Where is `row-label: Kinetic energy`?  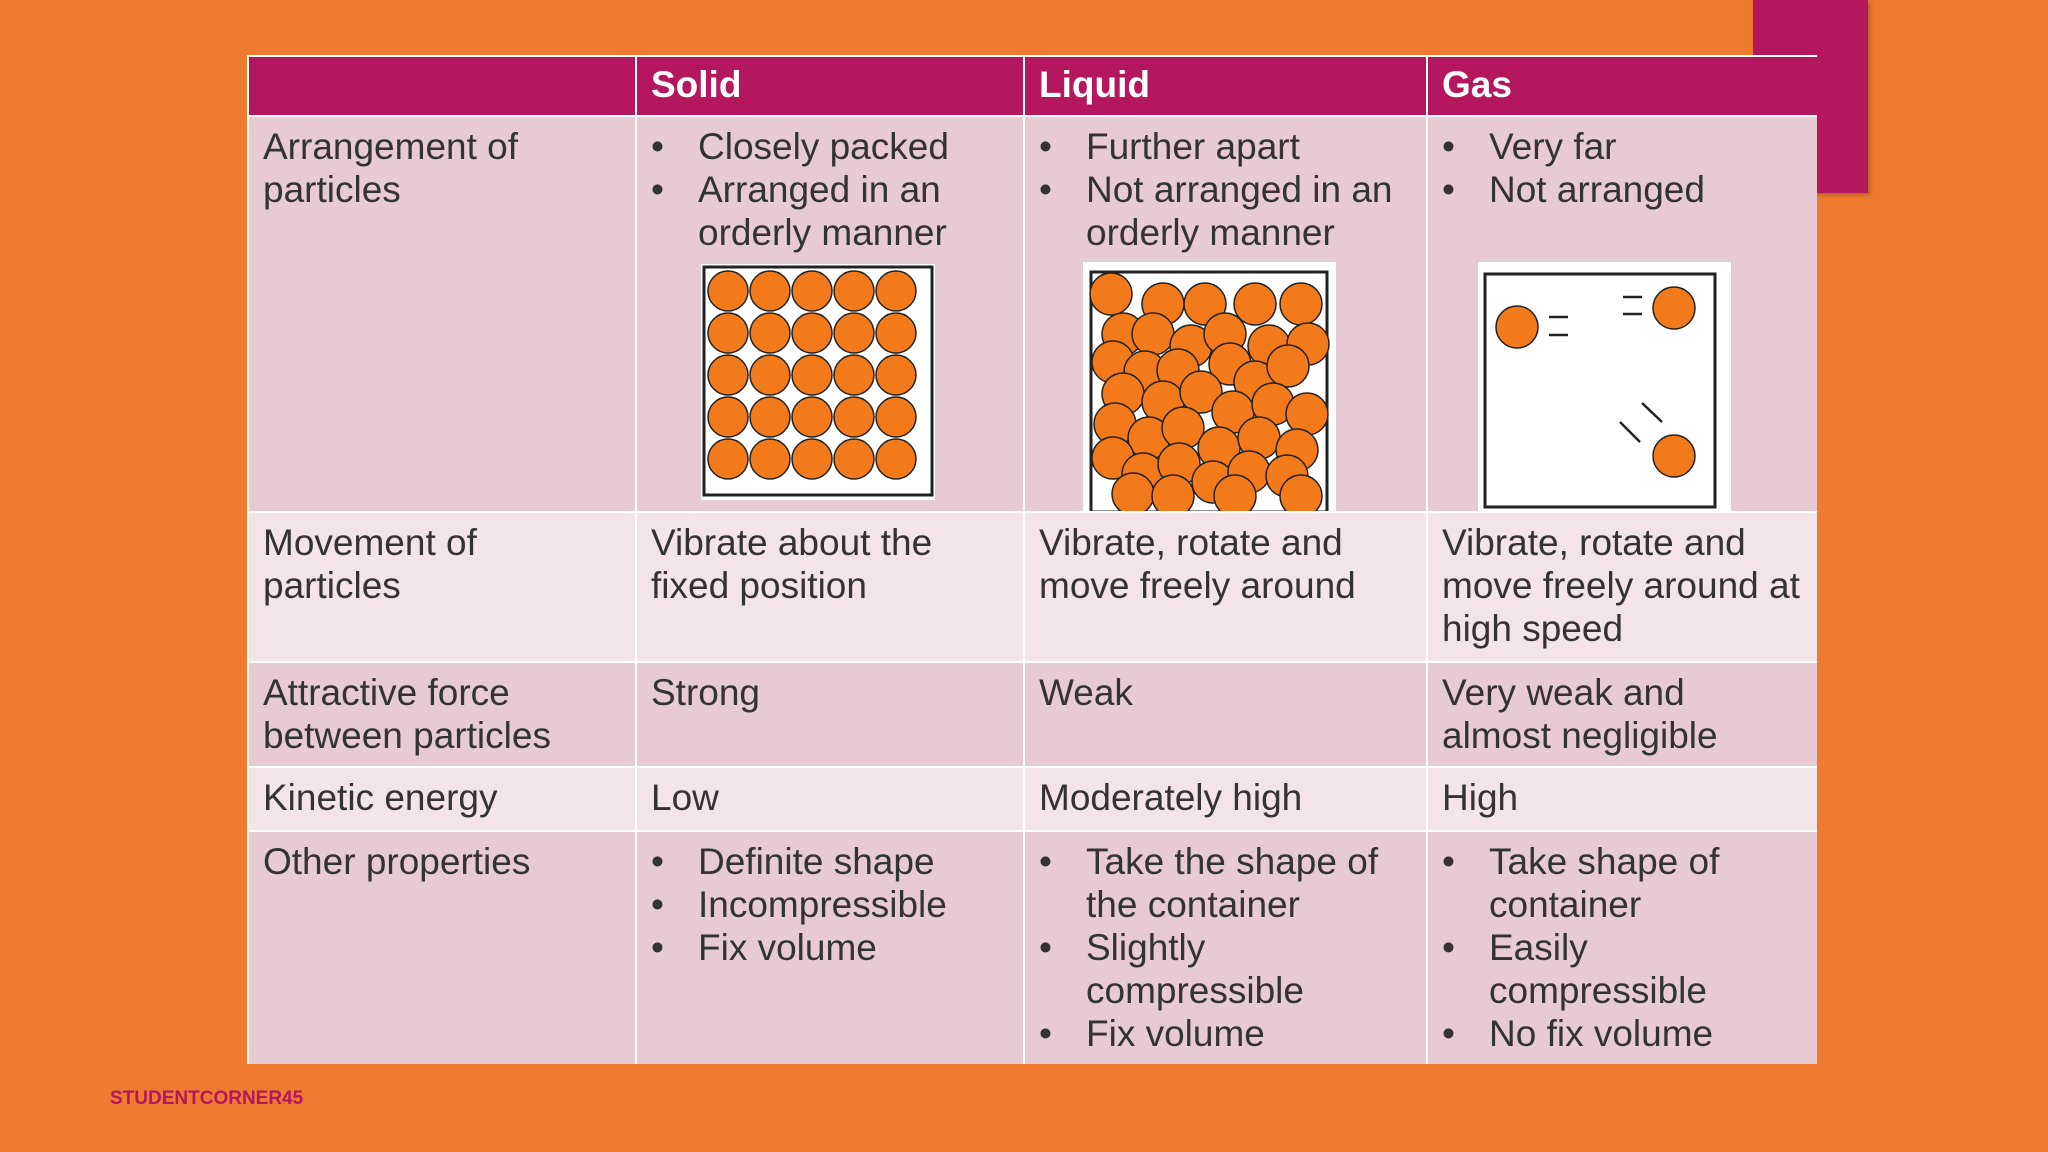
row-label: Kinetic energy is located at coordinates (442, 799).